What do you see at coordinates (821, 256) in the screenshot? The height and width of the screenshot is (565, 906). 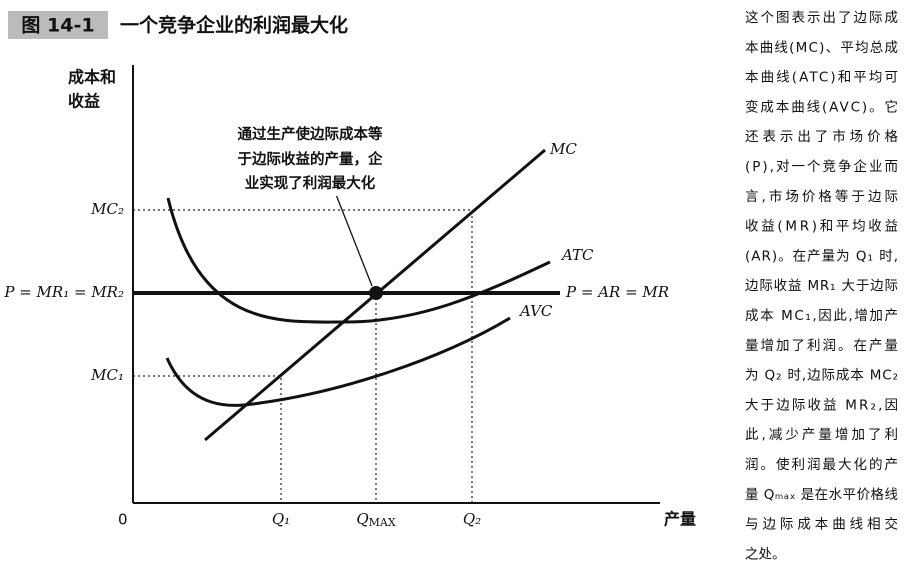 I see `caption-line: (AR)。在产量为 Q₁ 时,` at bounding box center [821, 256].